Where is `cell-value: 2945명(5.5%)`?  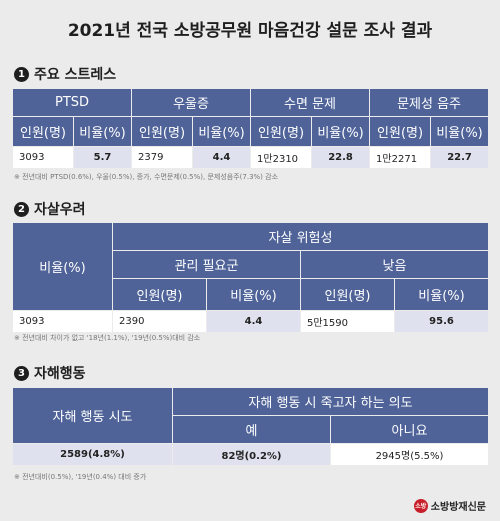
cell-value: 2945명(5.5%) is located at coordinates (409, 454).